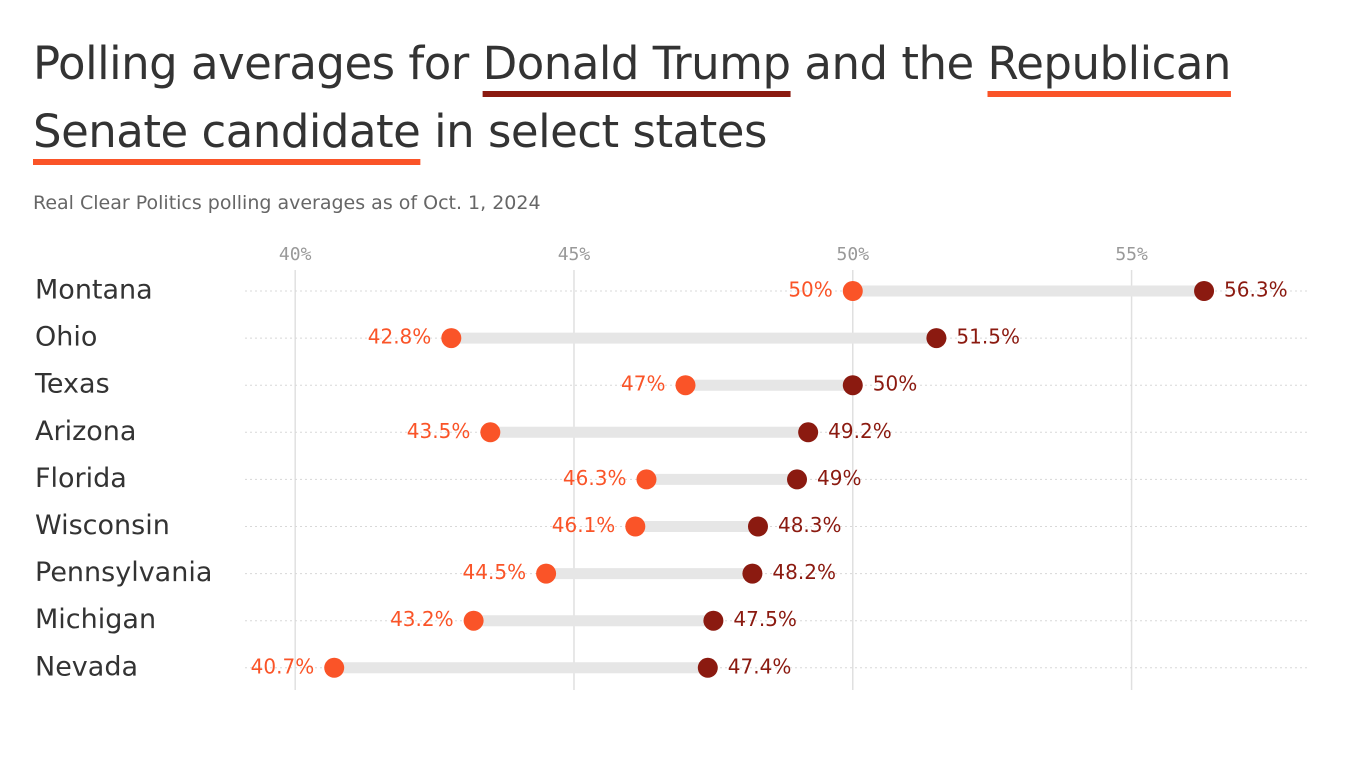 The width and height of the screenshot is (1366, 768). Describe the element at coordinates (495, 572) in the screenshot. I see `value-label: 44.5%` at that location.